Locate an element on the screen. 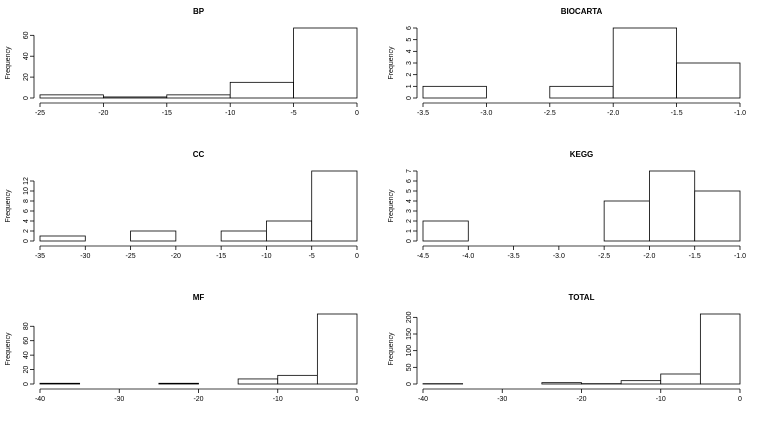 This screenshot has height=429, width=766. y-tick-label: 1 is located at coordinates (409, 86).